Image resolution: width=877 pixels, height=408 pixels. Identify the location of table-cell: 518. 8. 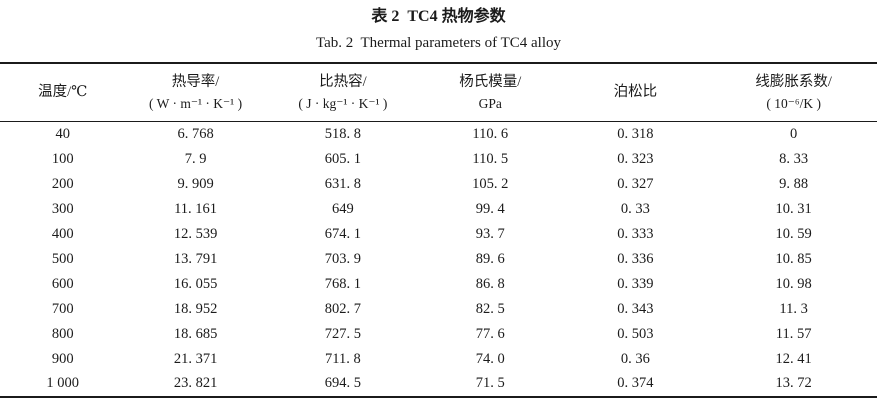
(343, 133).